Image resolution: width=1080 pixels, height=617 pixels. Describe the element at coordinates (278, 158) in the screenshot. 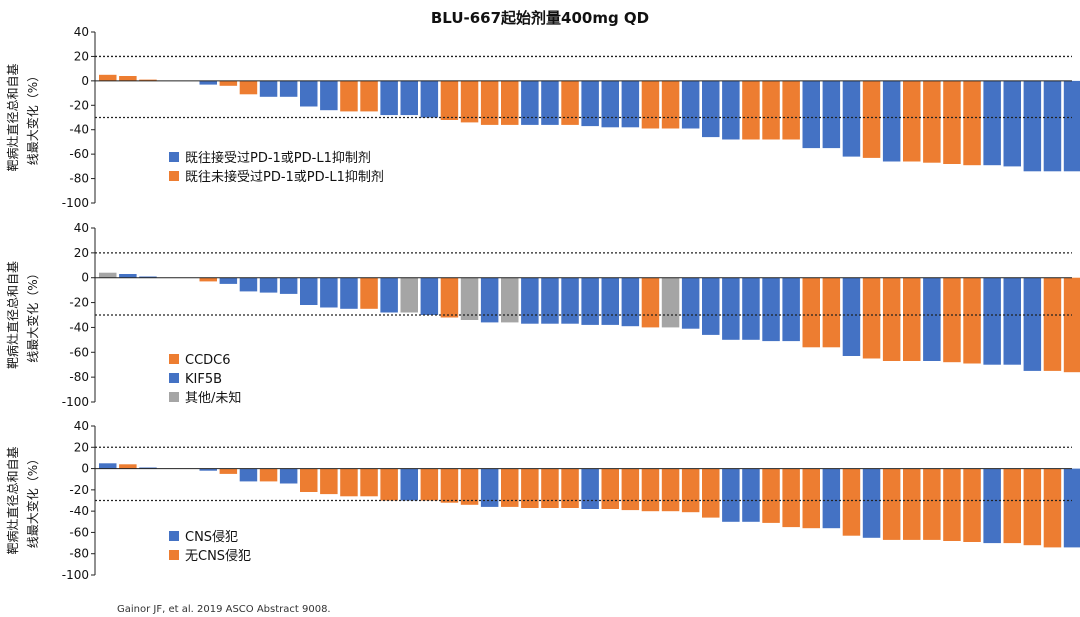

I see `legend-label: 既往接受过PD-1或PD-L1抑制剂` at that location.